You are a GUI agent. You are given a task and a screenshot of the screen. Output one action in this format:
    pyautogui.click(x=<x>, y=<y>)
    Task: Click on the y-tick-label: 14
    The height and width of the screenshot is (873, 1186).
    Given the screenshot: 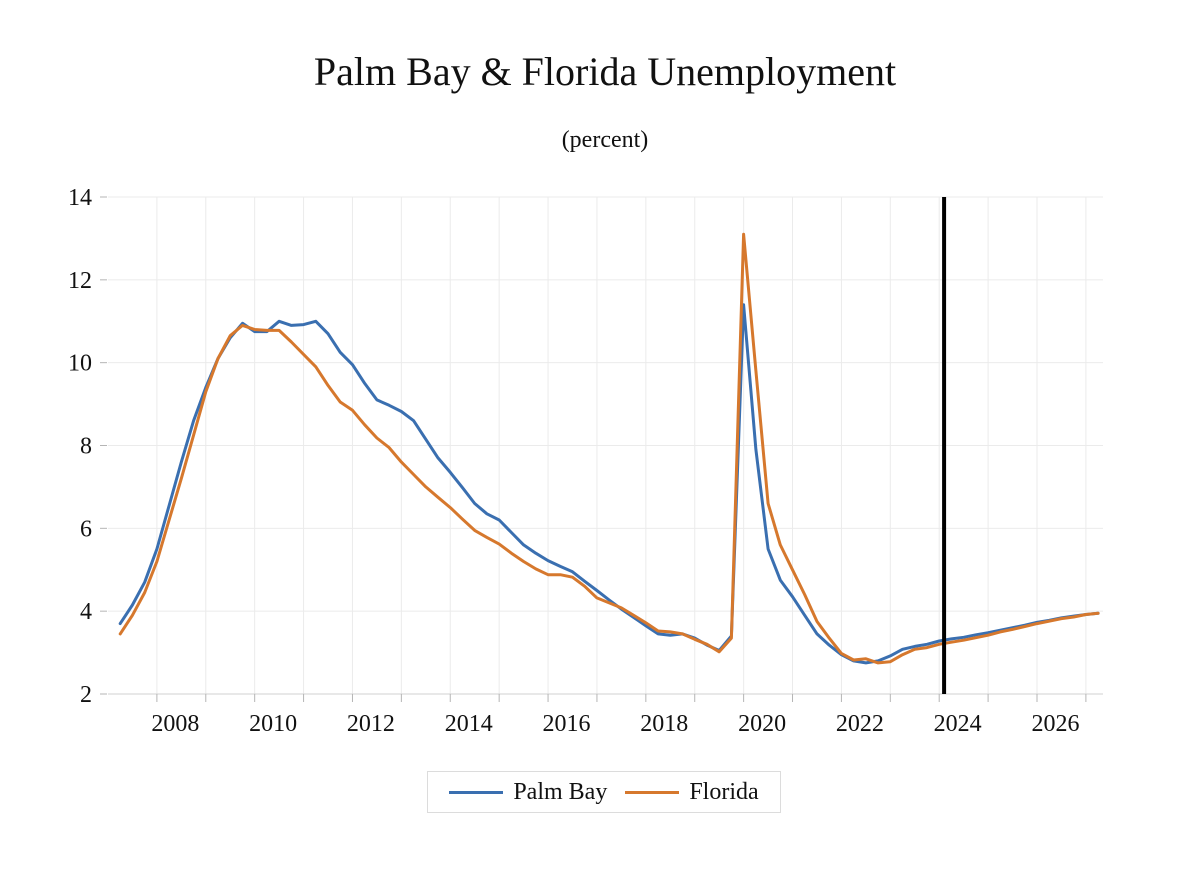 What is the action you would take?
    pyautogui.click(x=80, y=198)
    